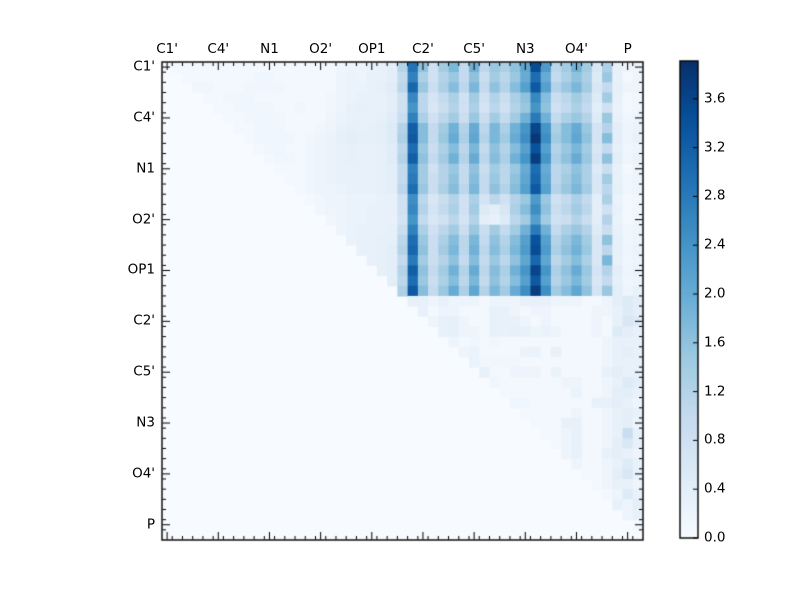 This screenshot has width=800, height=600. Describe the element at coordinates (321, 49) in the screenshot. I see `x-tick-label-O2': O2'` at that location.